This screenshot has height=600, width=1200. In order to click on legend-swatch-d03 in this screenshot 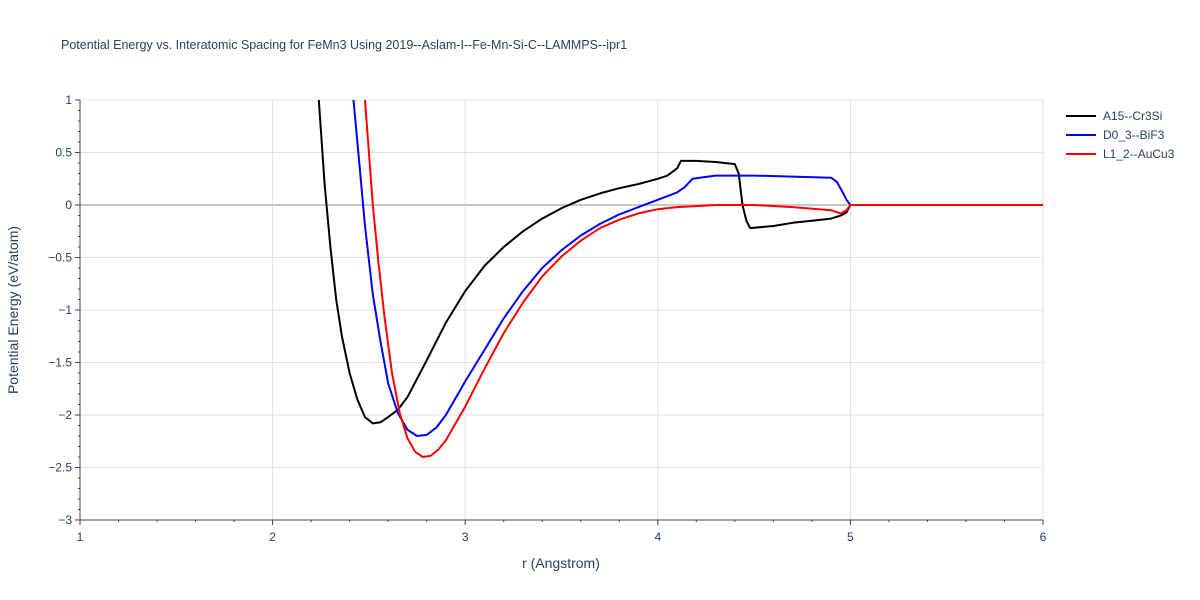, I will do `click(1081, 134)`.